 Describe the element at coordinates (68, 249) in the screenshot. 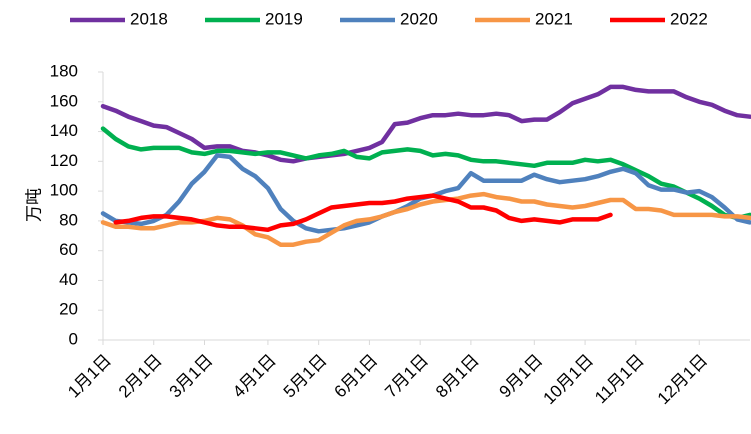

I see `y-tick-label: 60` at that location.